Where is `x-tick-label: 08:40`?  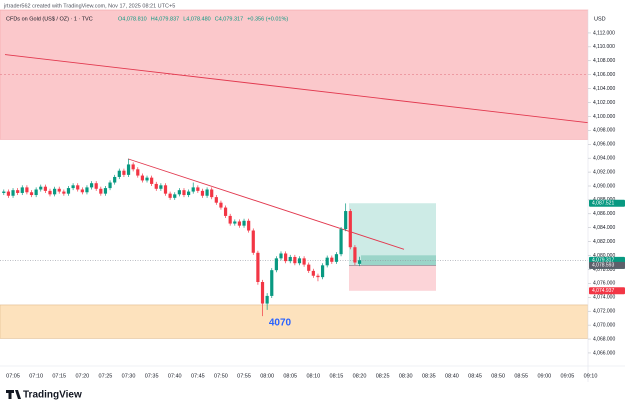
x-tick-label: 08:40 is located at coordinates (452, 376).